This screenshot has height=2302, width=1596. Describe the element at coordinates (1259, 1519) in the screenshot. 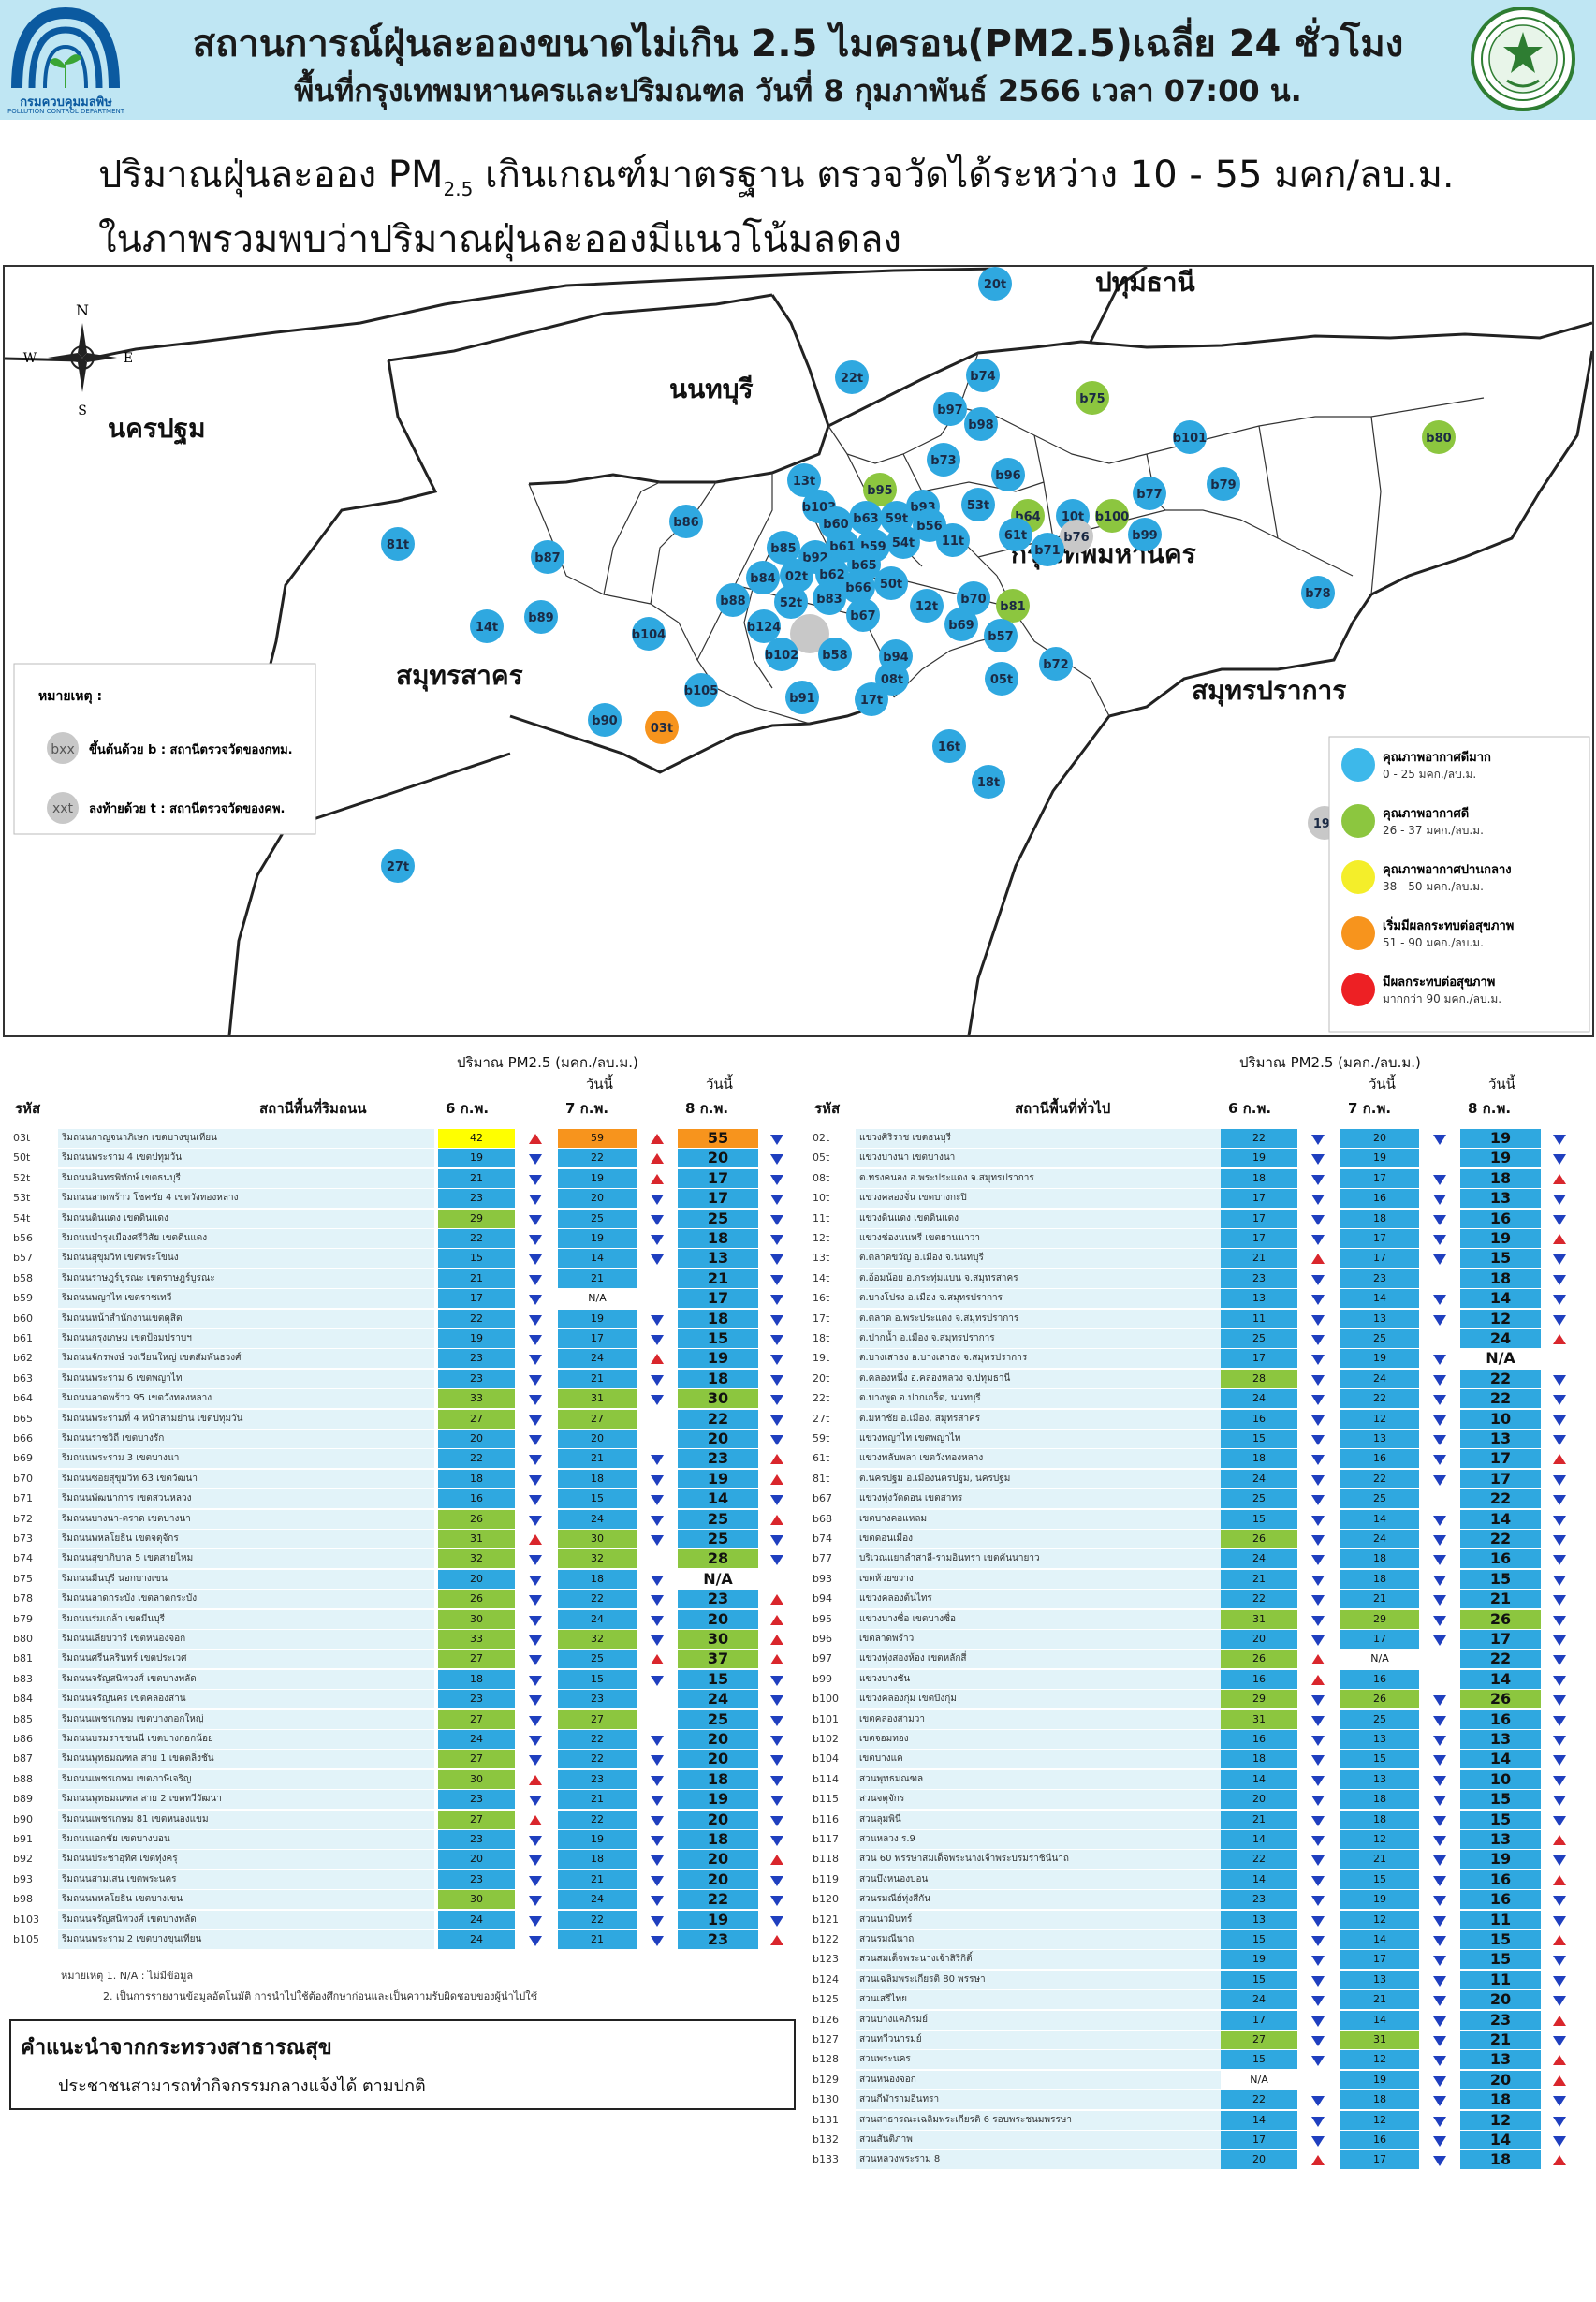

I see `value-feb-6: 15` at that location.